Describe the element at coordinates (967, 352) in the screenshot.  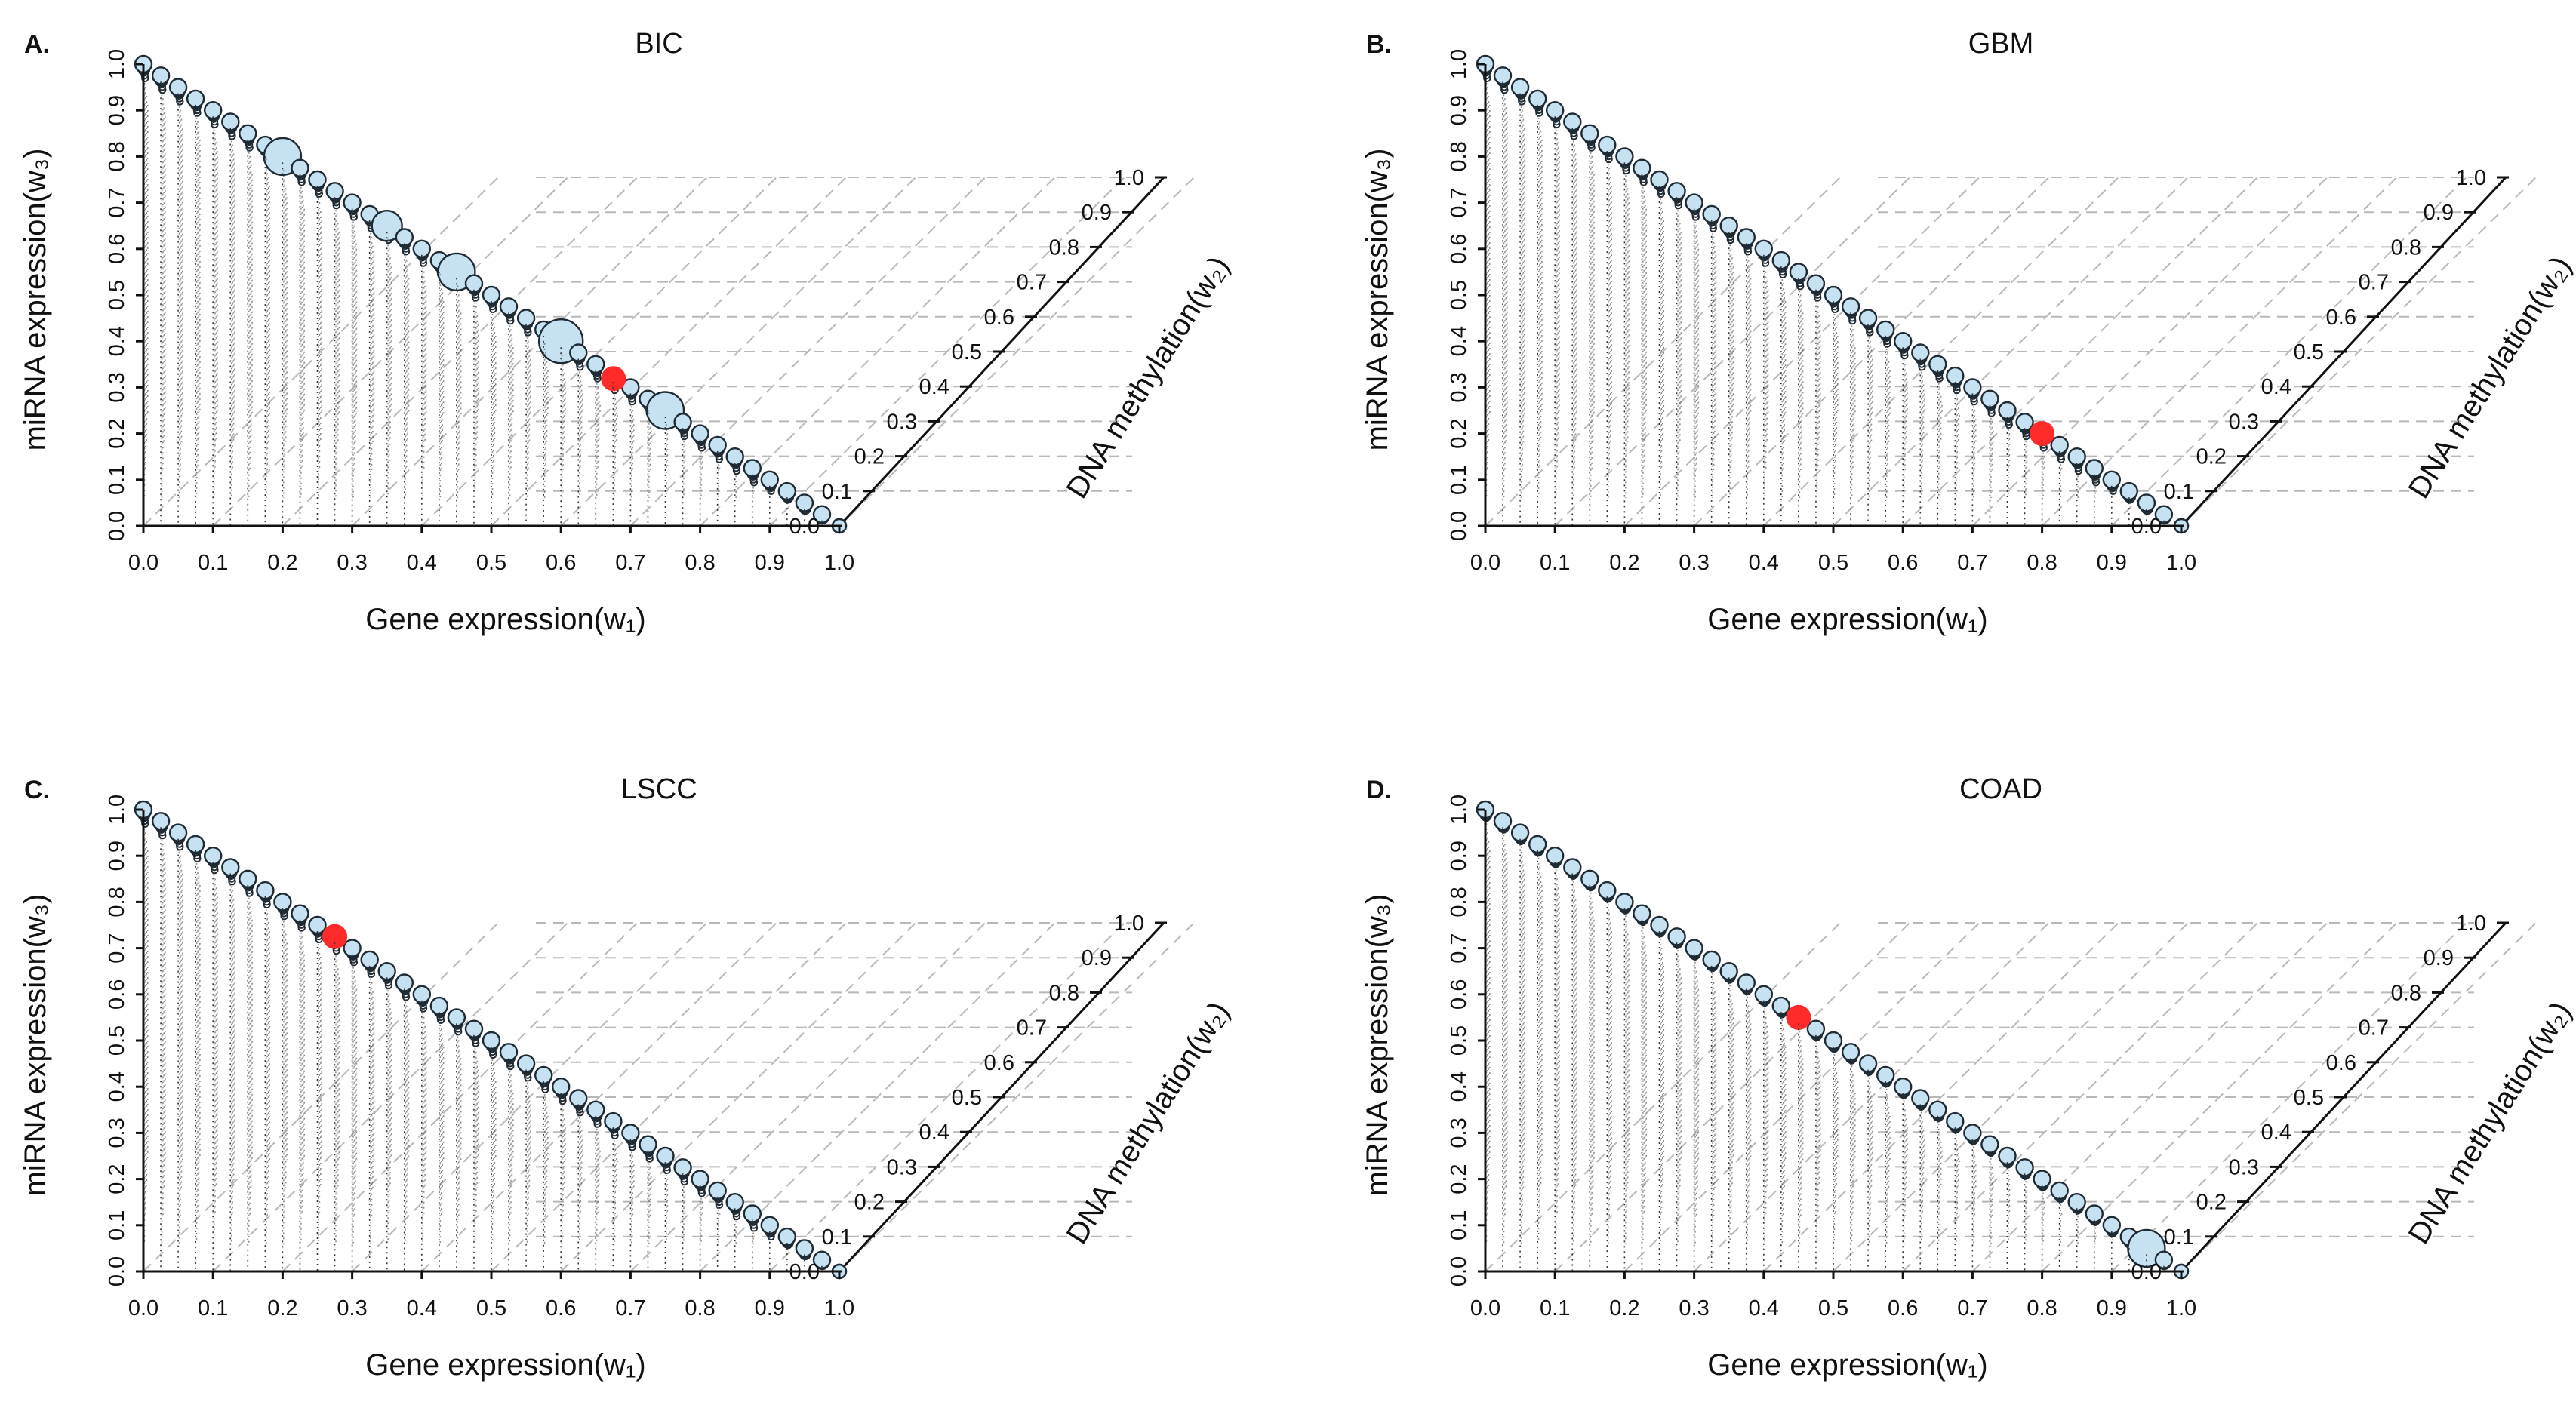
I see `z-tick-label: 0.5` at that location.